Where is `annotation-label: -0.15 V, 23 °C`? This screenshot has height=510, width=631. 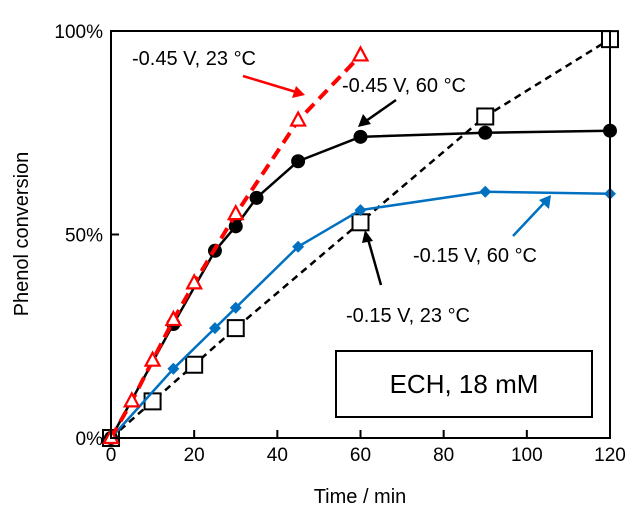 annotation-label: -0.15 V, 23 °C is located at coordinates (408, 316).